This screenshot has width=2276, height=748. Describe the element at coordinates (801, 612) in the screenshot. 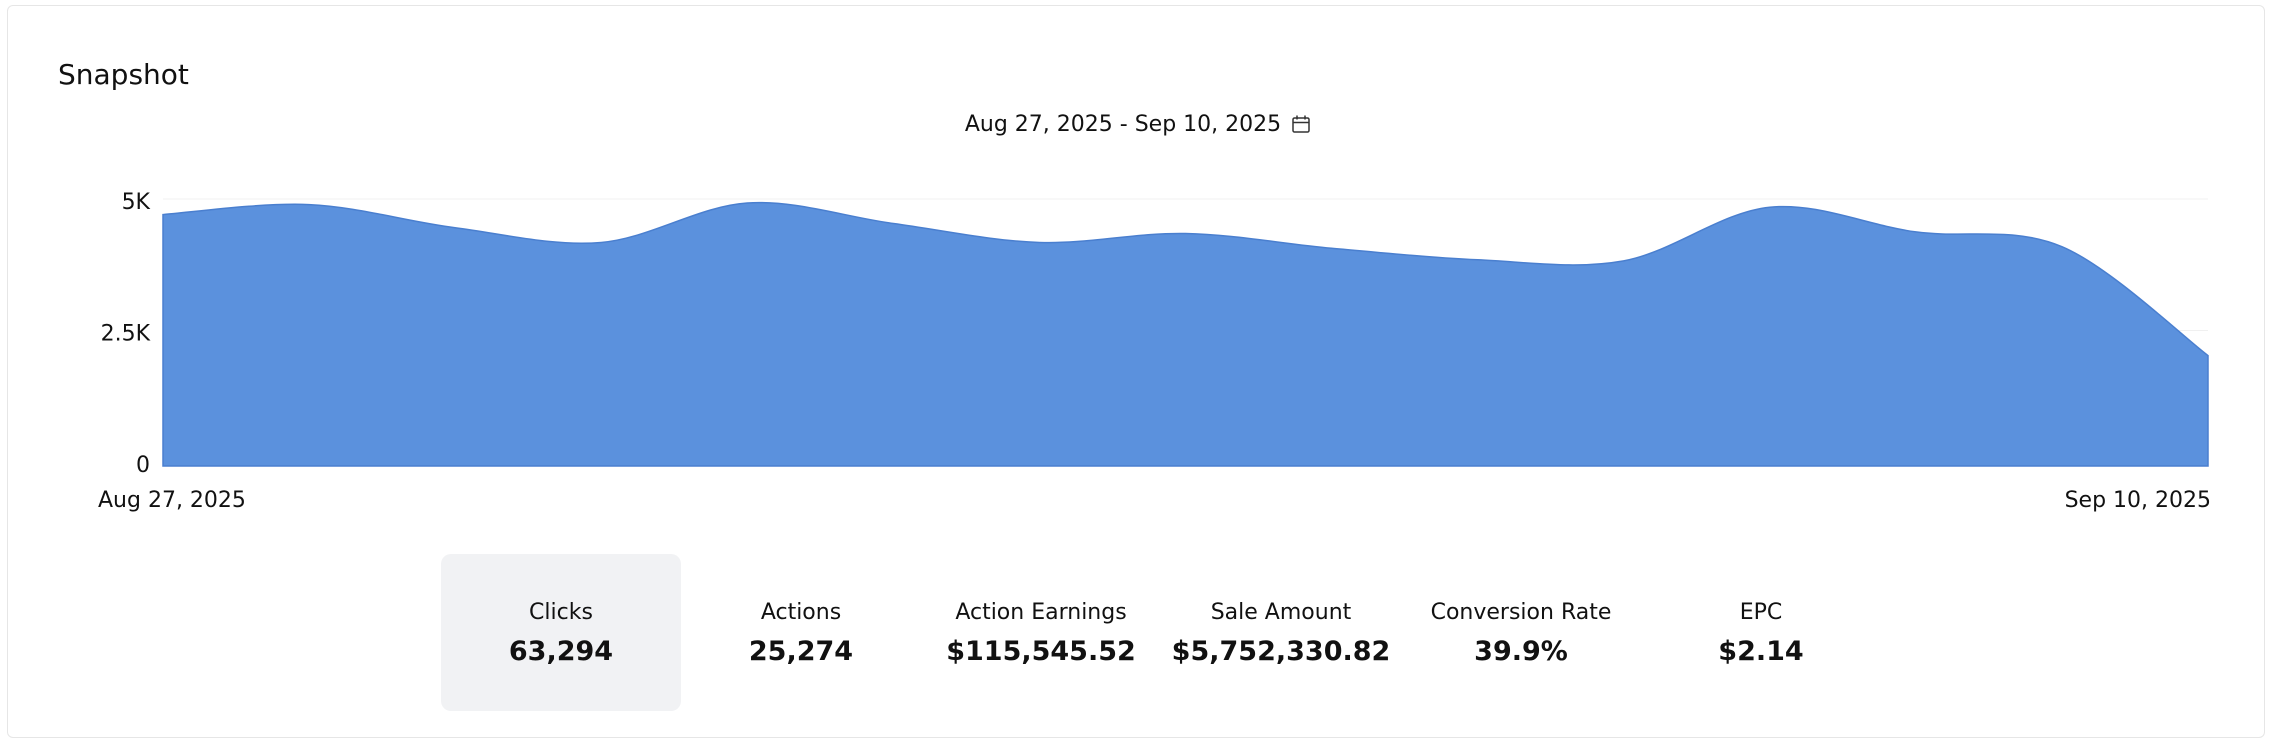

I see `metric-label: Actions` at that location.